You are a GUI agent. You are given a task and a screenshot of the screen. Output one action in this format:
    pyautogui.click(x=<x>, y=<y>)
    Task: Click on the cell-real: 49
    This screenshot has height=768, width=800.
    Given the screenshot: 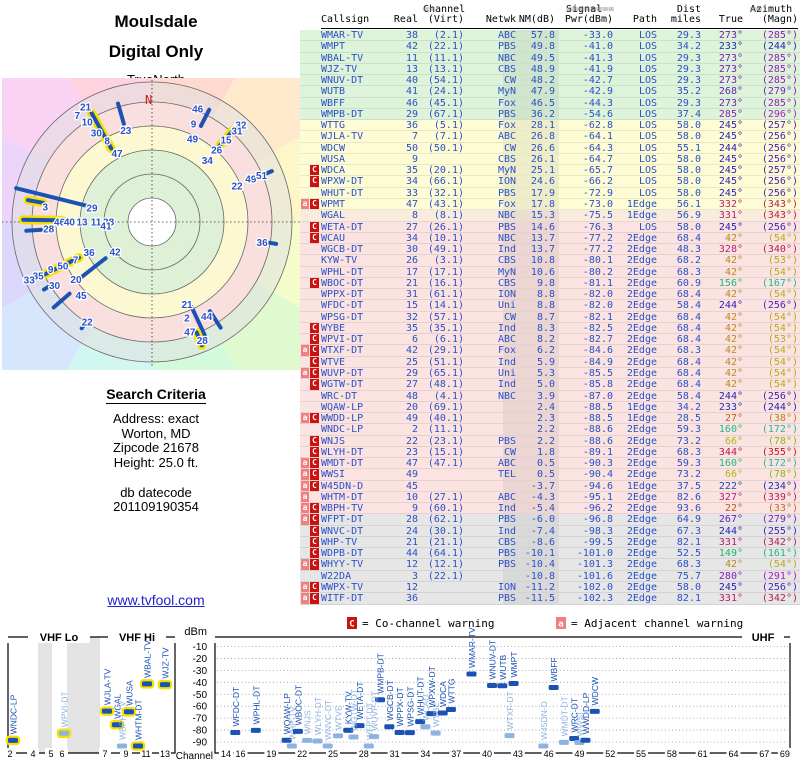 What is the action you would take?
    pyautogui.click(x=411, y=475)
    